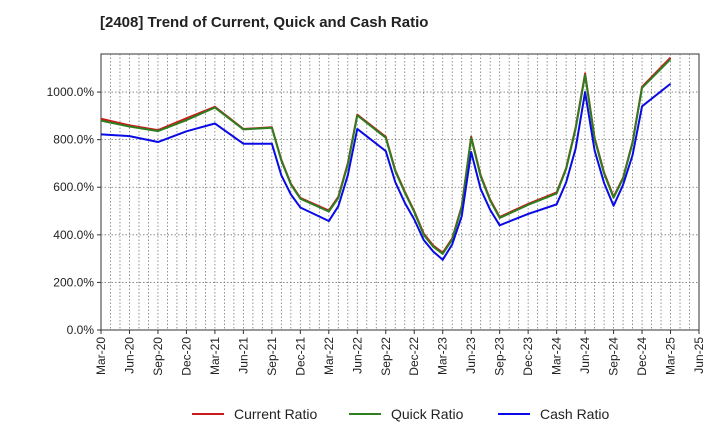  What do you see at coordinates (186, 356) in the screenshot?
I see `x-tick-label: Dec-20` at bounding box center [186, 356].